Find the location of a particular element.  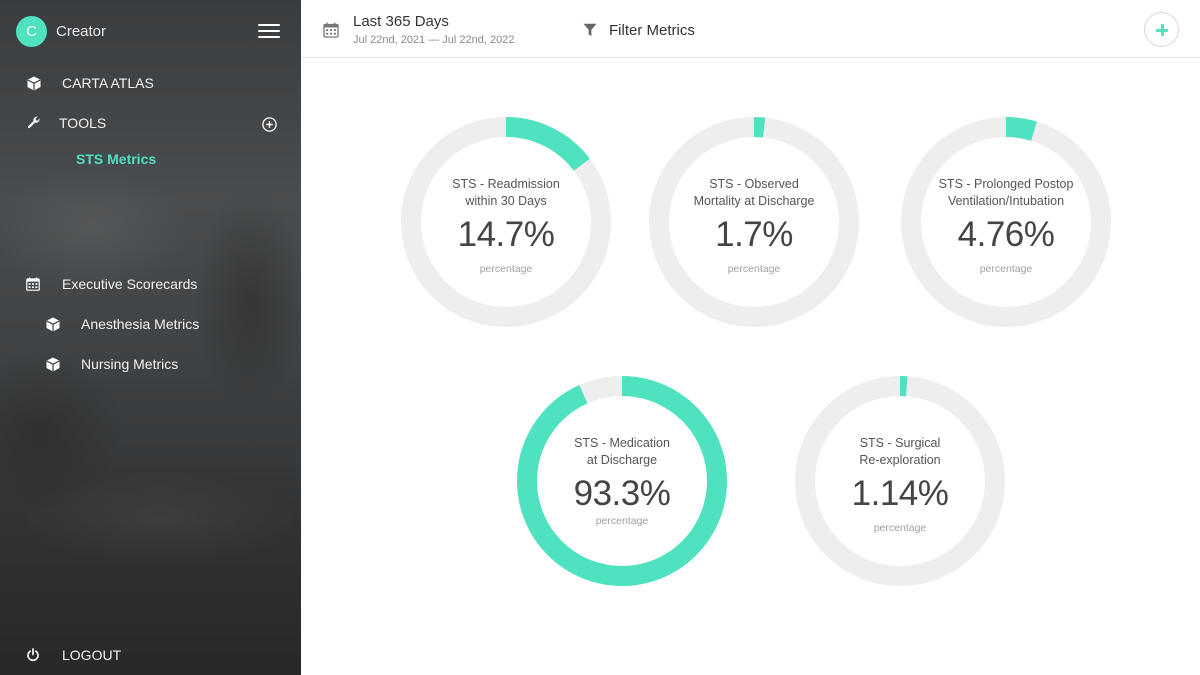

add-metric-button is located at coordinates (1161, 29).